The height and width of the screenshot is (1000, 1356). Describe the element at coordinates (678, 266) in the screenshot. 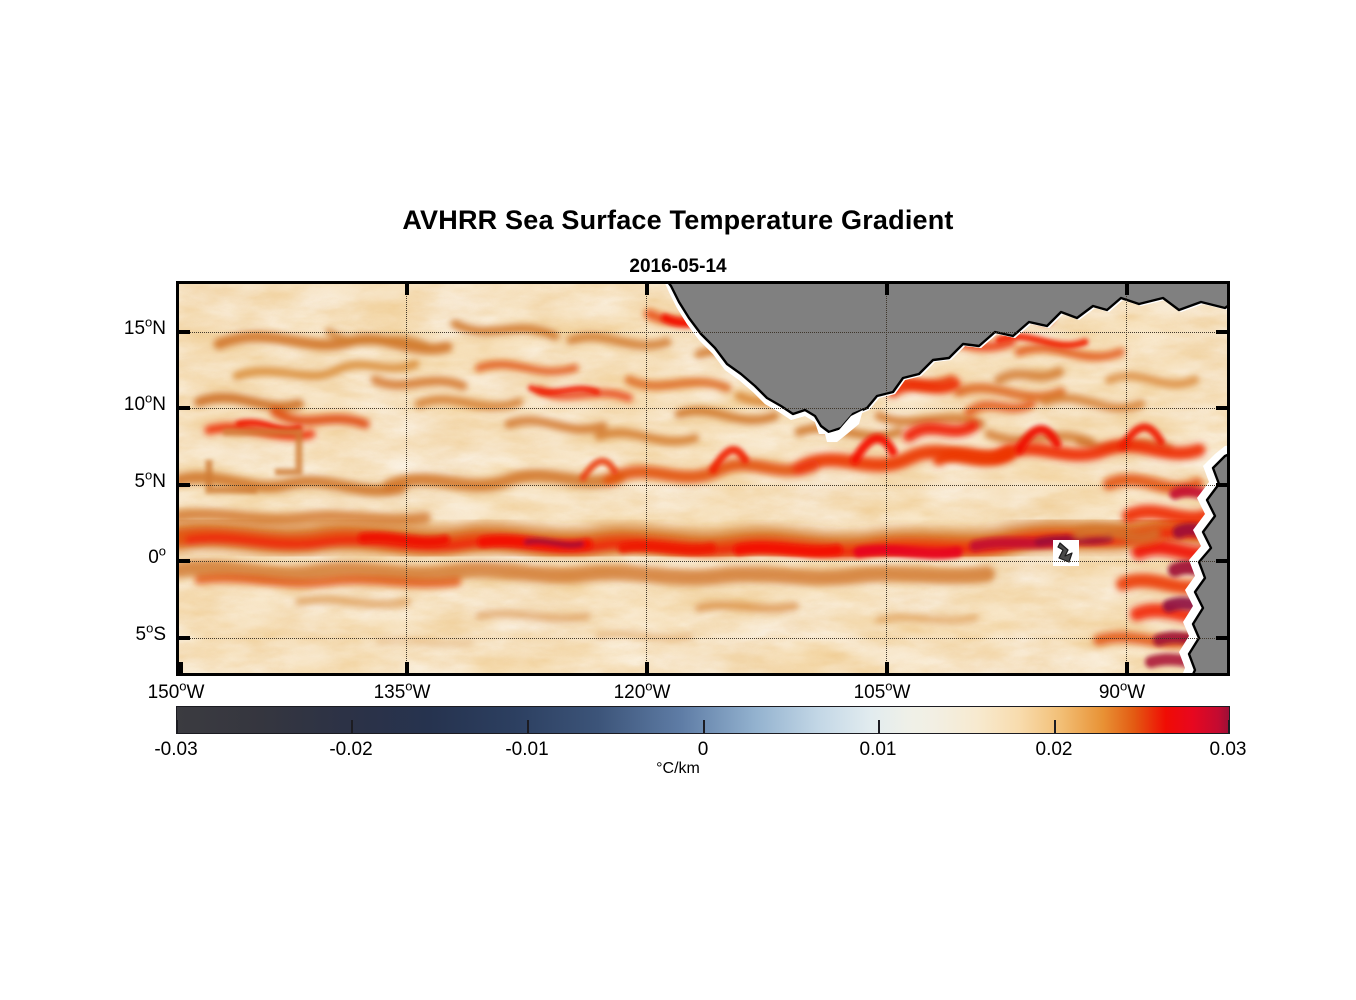

I see `figure-date: 2016-05-14` at that location.